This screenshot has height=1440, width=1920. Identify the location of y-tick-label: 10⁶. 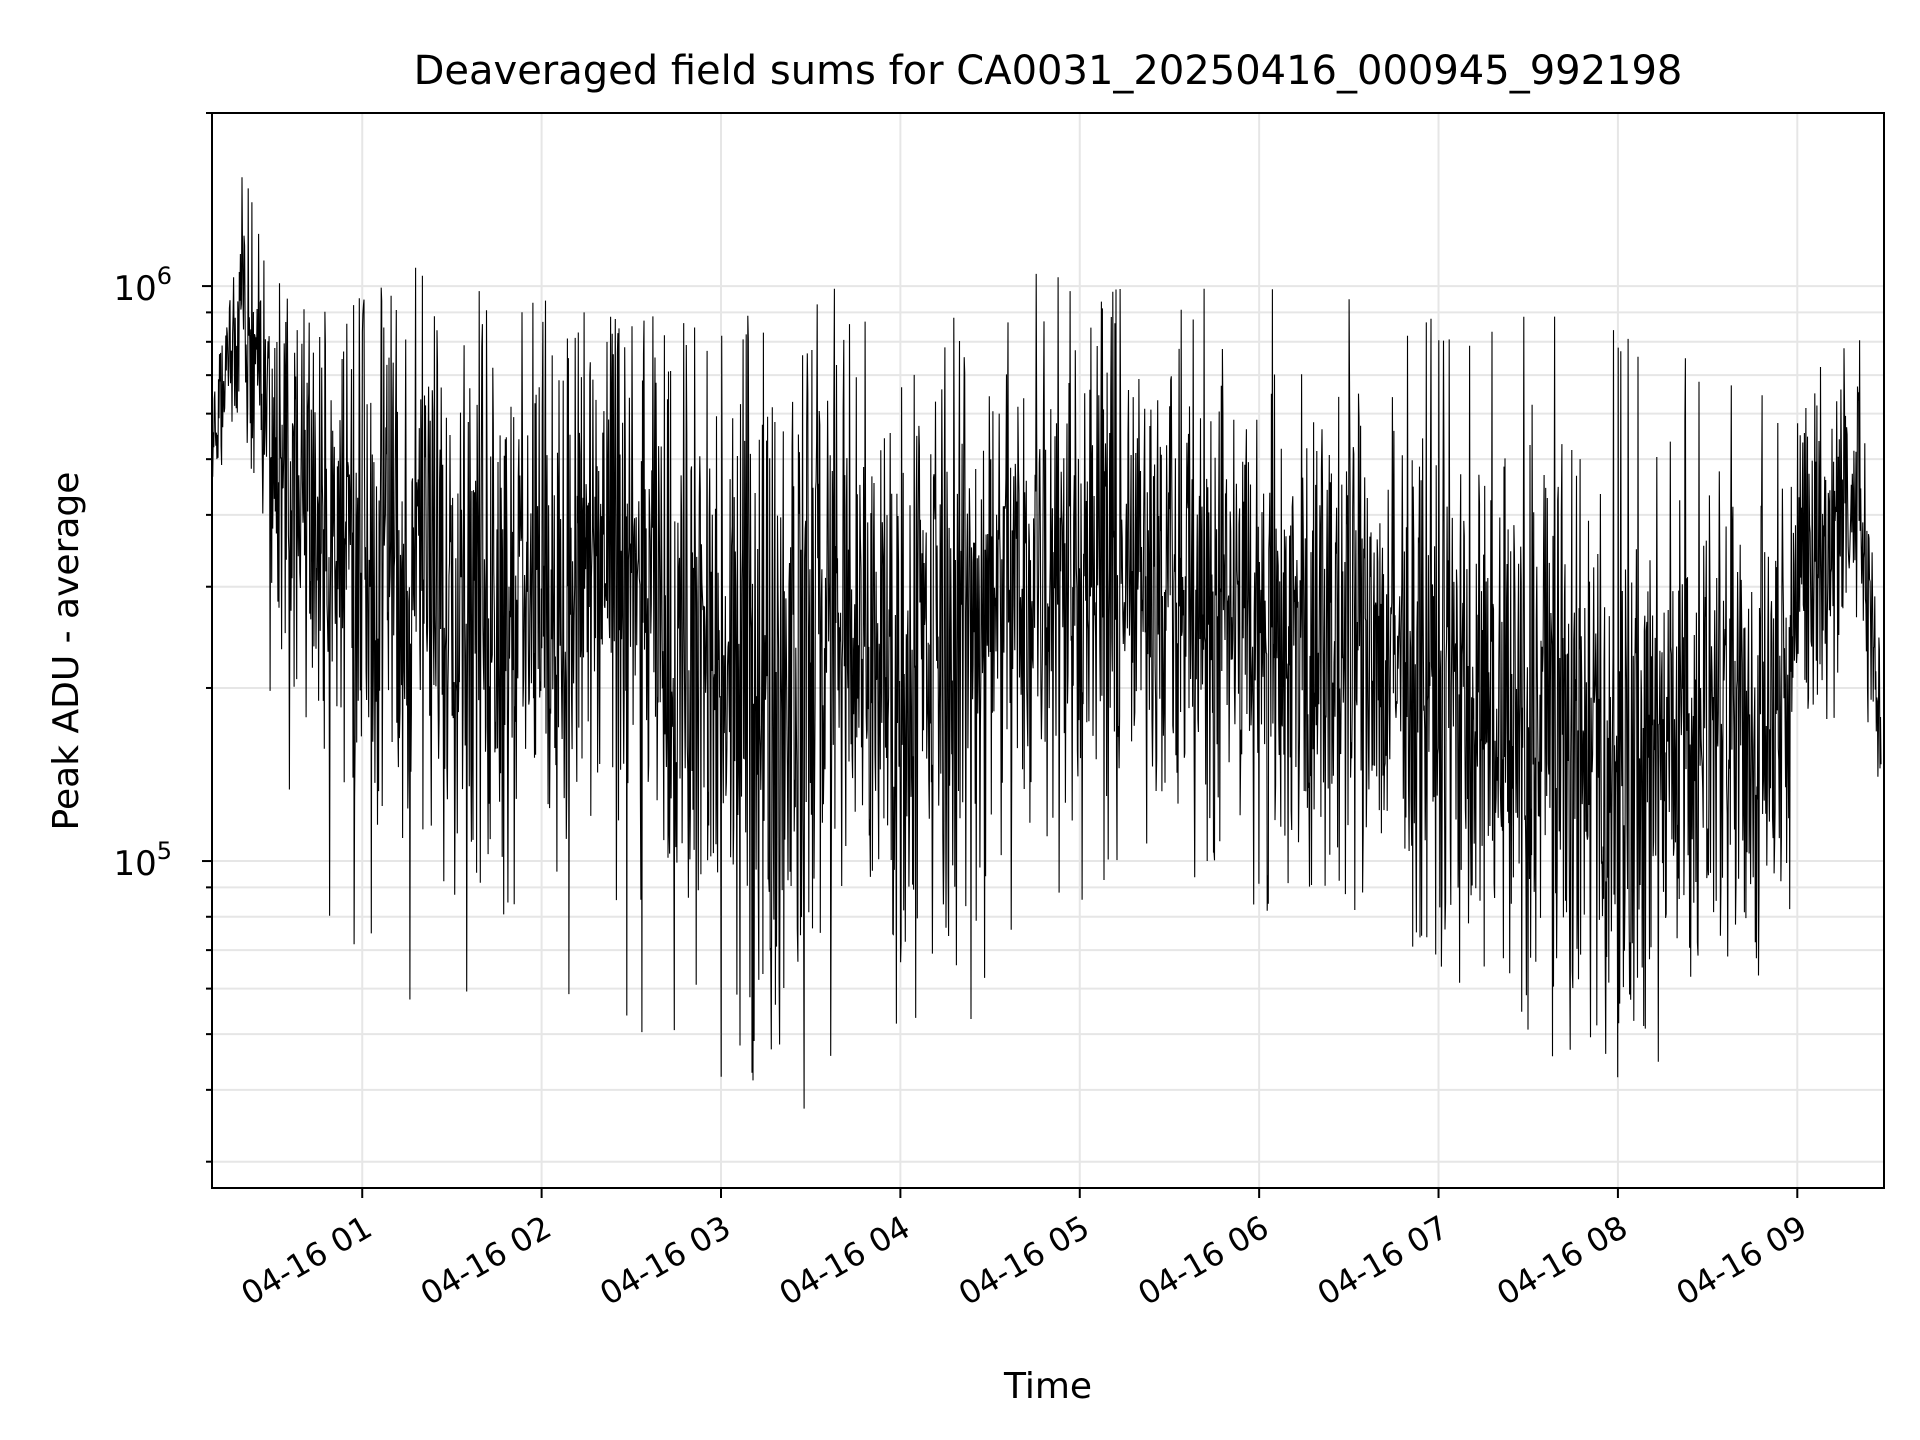
(142, 285).